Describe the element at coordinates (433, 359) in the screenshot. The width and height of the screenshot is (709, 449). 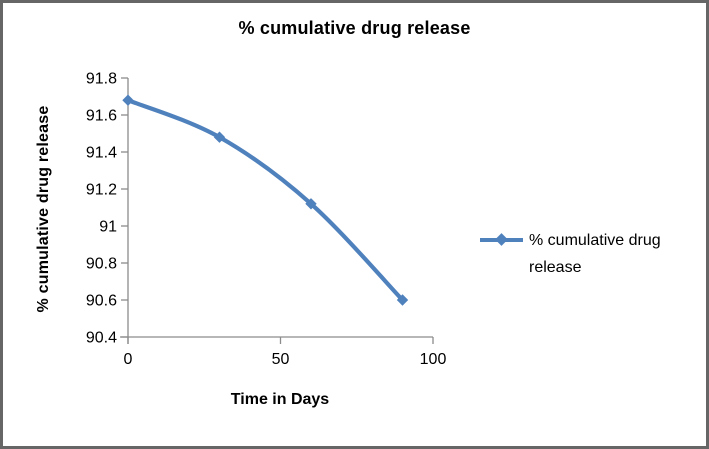
I see `x-tick-label: 100` at that location.